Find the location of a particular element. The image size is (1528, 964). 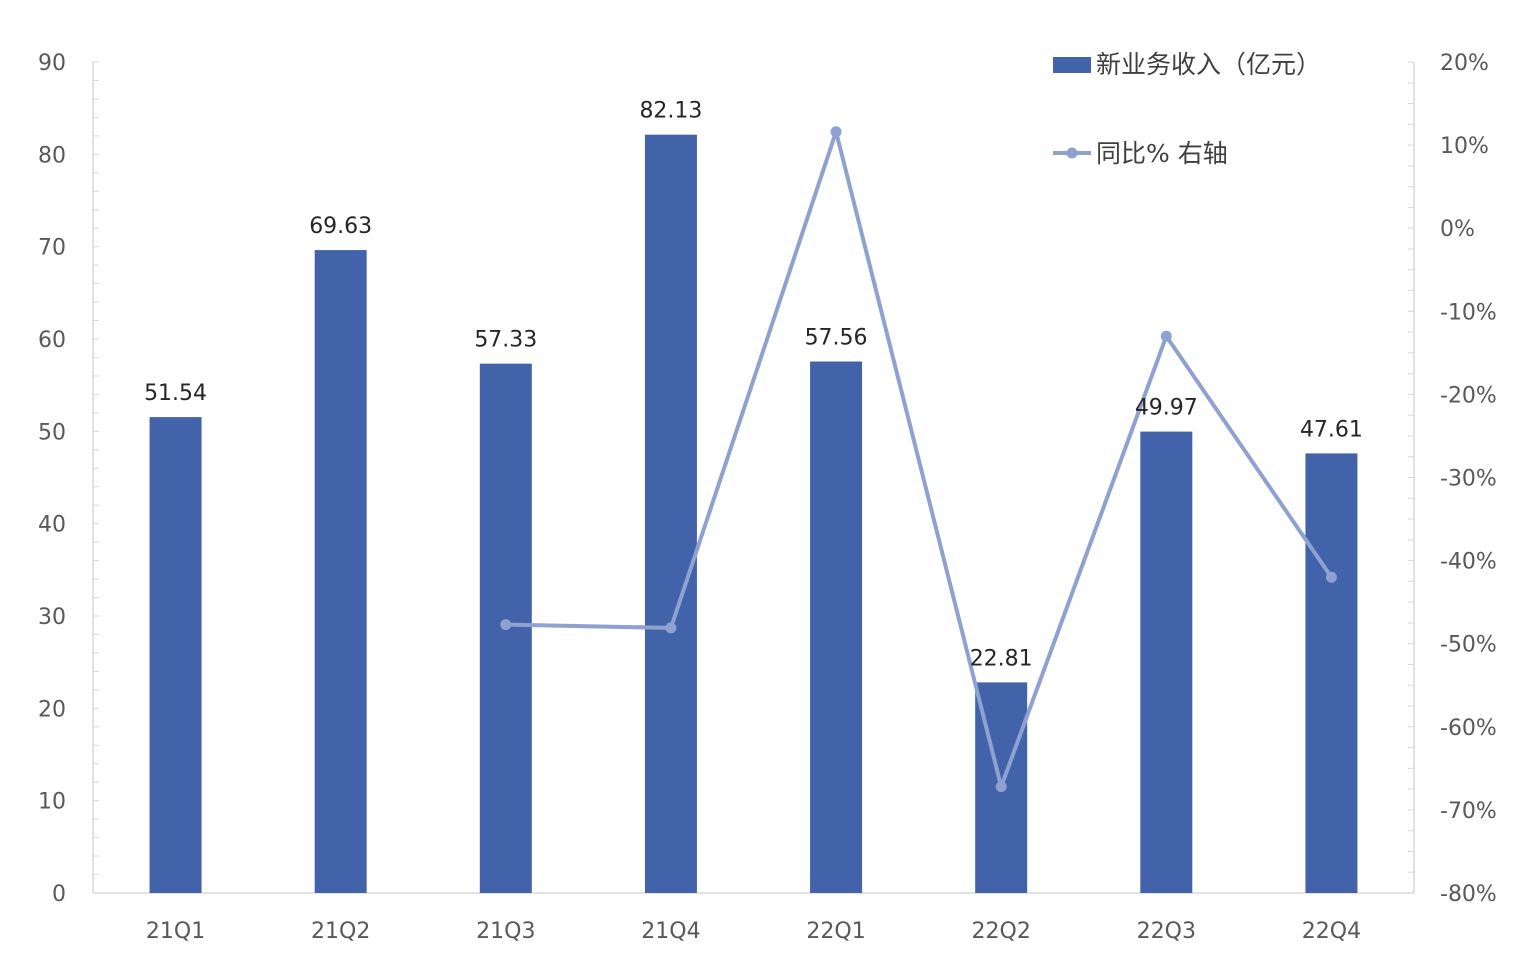

y-right-tick-label: -80% is located at coordinates (1468, 894).